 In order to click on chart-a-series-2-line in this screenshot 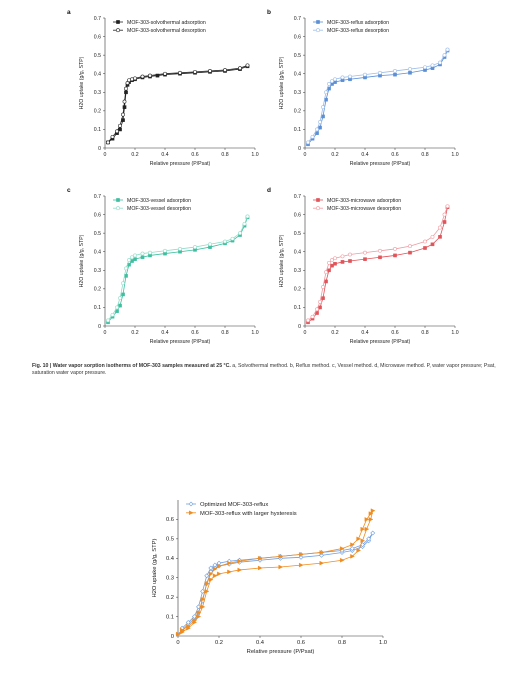, I will do `click(177, 103)`.